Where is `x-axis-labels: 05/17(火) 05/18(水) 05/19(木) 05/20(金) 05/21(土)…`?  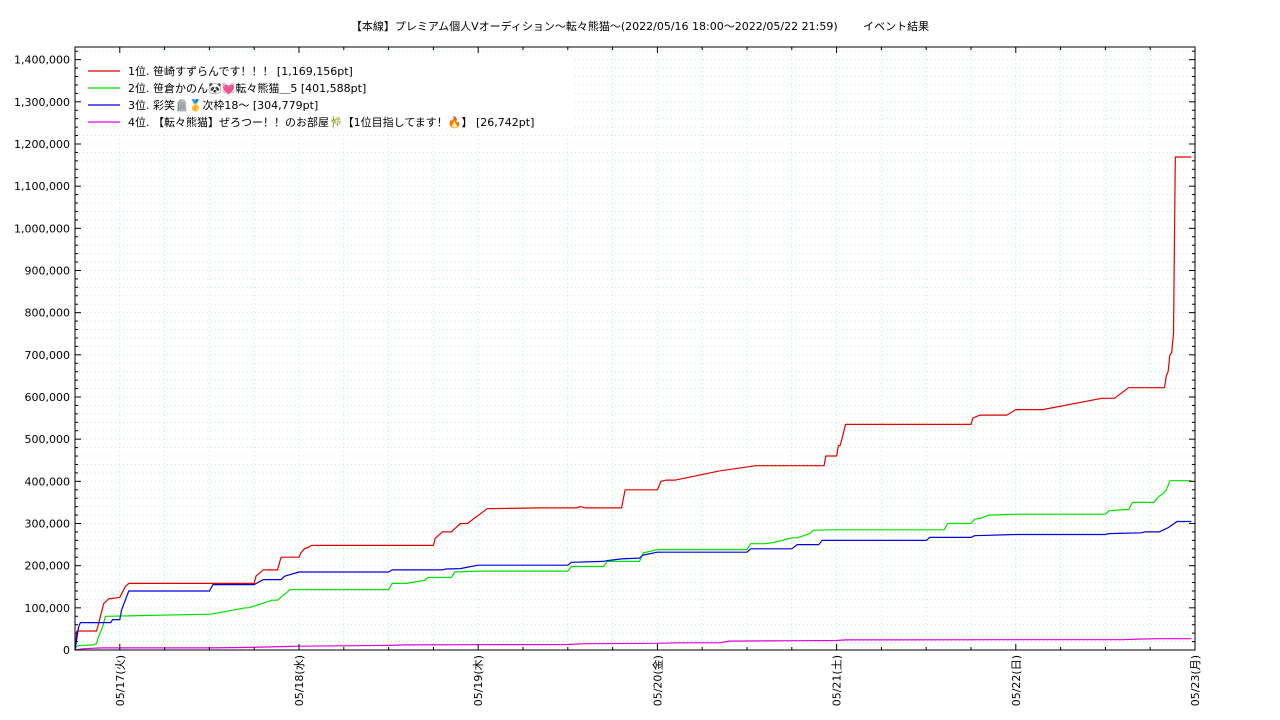 x-axis-labels: 05/17(火) 05/18(水) 05/19(木) 05/20(金) 05/21(土)… is located at coordinates (658, 680).